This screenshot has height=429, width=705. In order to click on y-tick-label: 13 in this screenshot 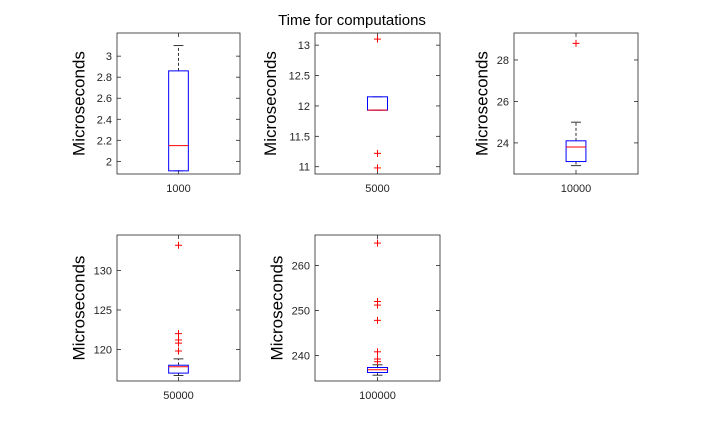, I will do `click(304, 46)`.